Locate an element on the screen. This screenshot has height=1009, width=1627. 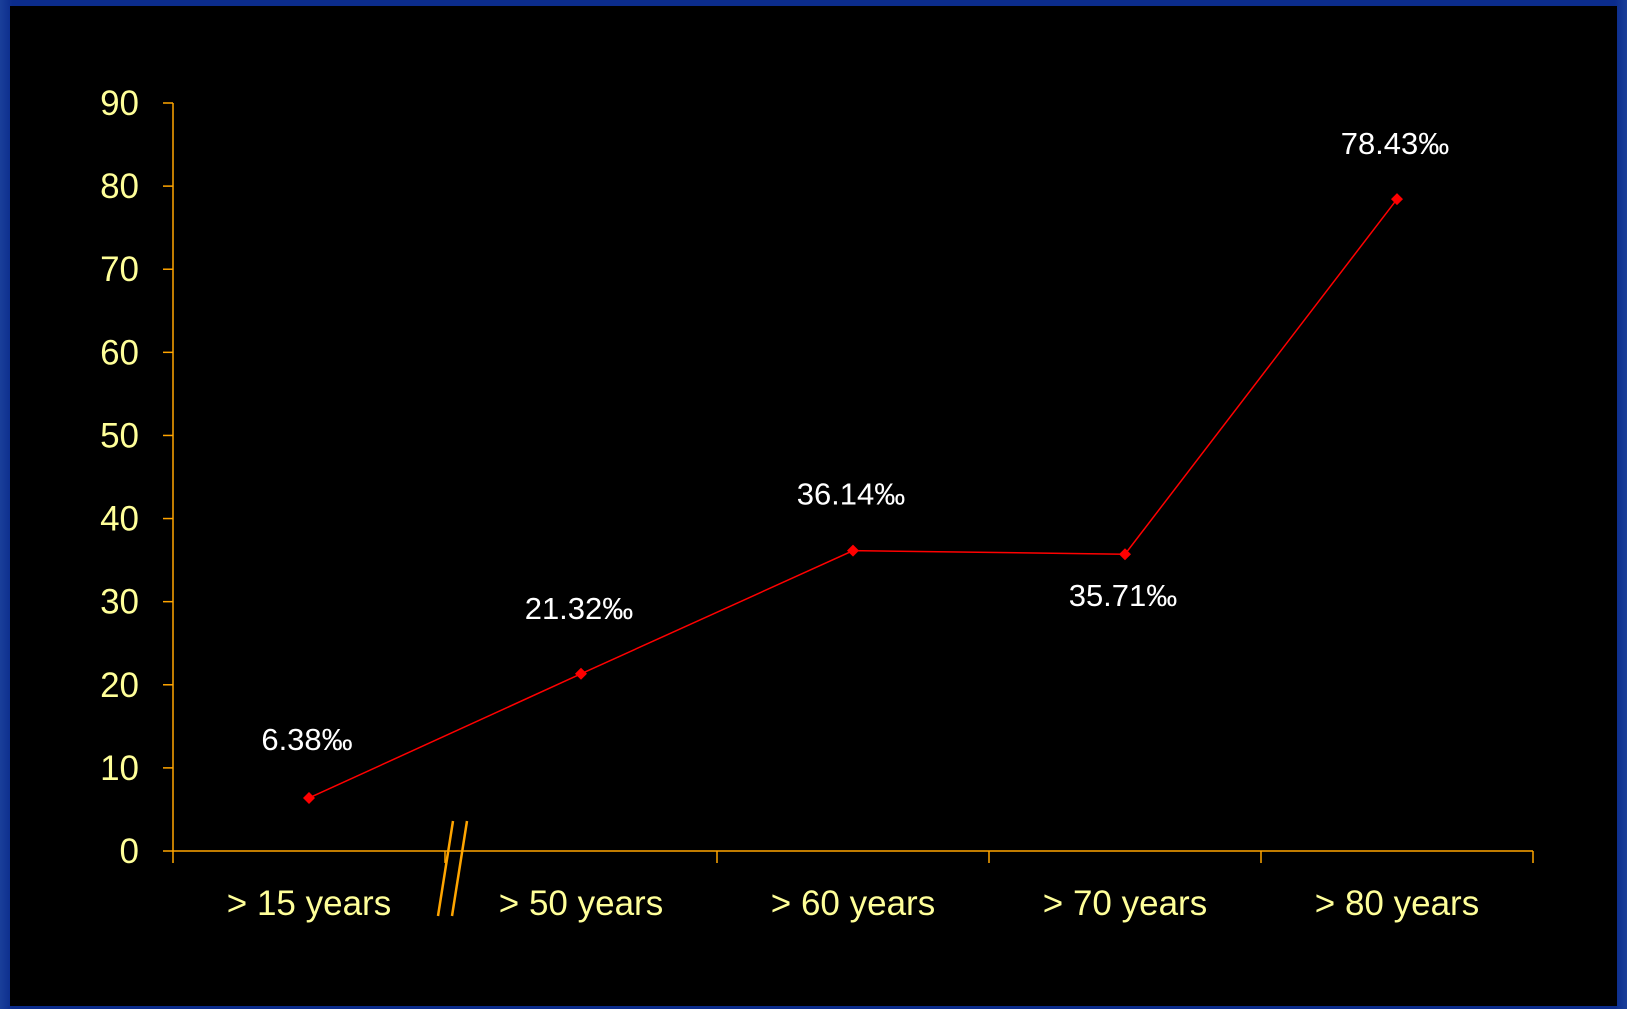
y-tick-label: 70 is located at coordinates (119, 269).